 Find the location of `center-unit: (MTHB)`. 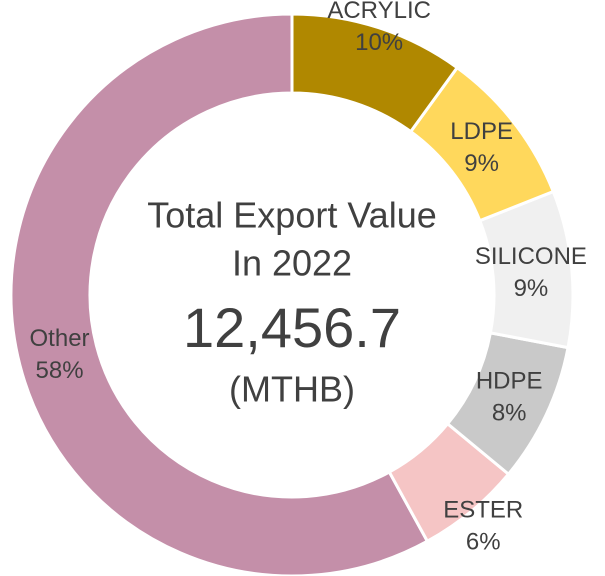

center-unit: (MTHB) is located at coordinates (292, 389).